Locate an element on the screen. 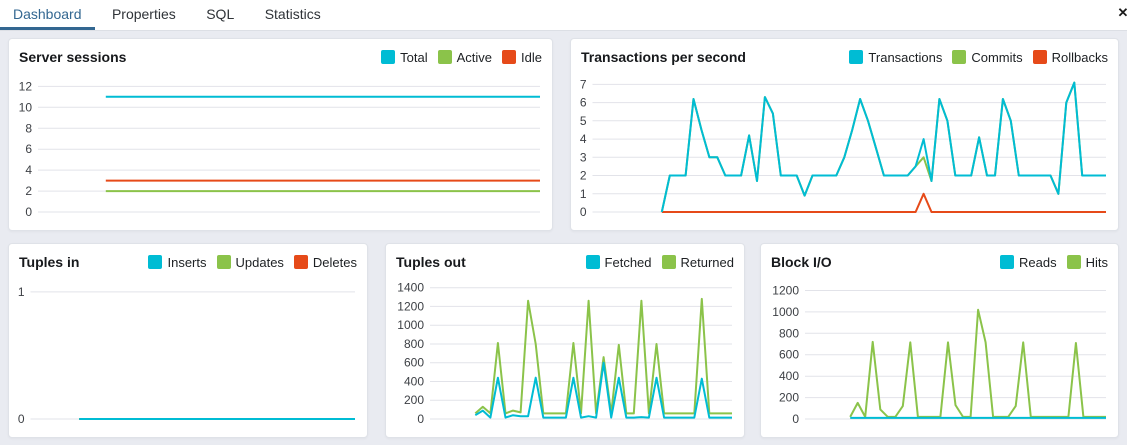  tuples-out-chart: 0 200 400 600 800 1000 1200 1400 is located at coordinates (564, 353).